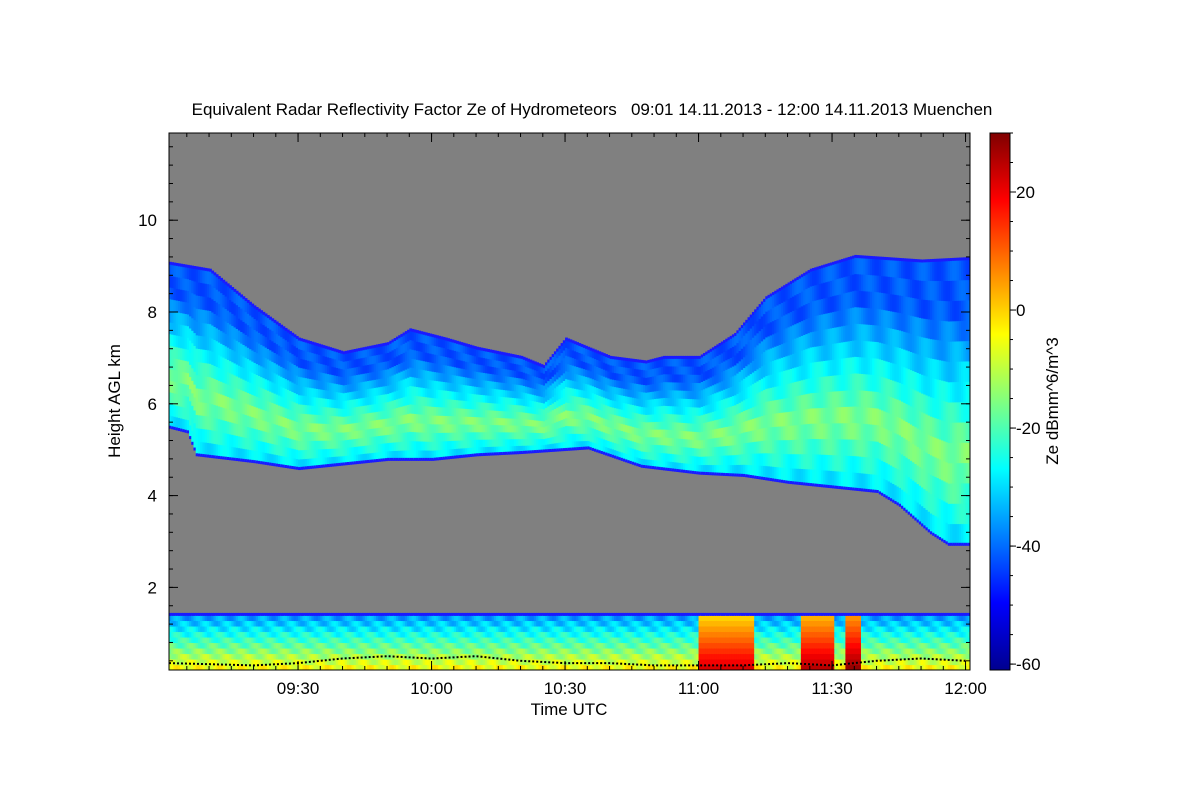 The width and height of the screenshot is (1200, 800). I want to click on x-tick-label: 10:00, so click(431, 688).